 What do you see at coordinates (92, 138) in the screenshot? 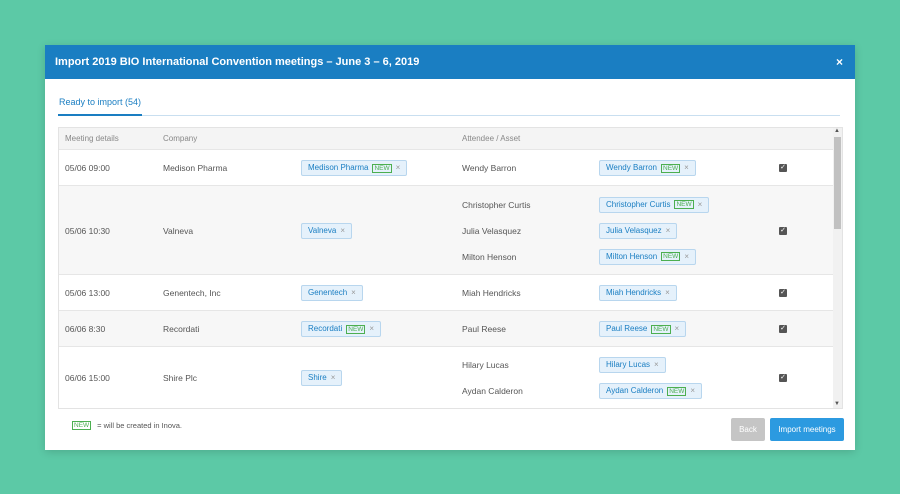
I see `column-header-meeting: Meeting details` at bounding box center [92, 138].